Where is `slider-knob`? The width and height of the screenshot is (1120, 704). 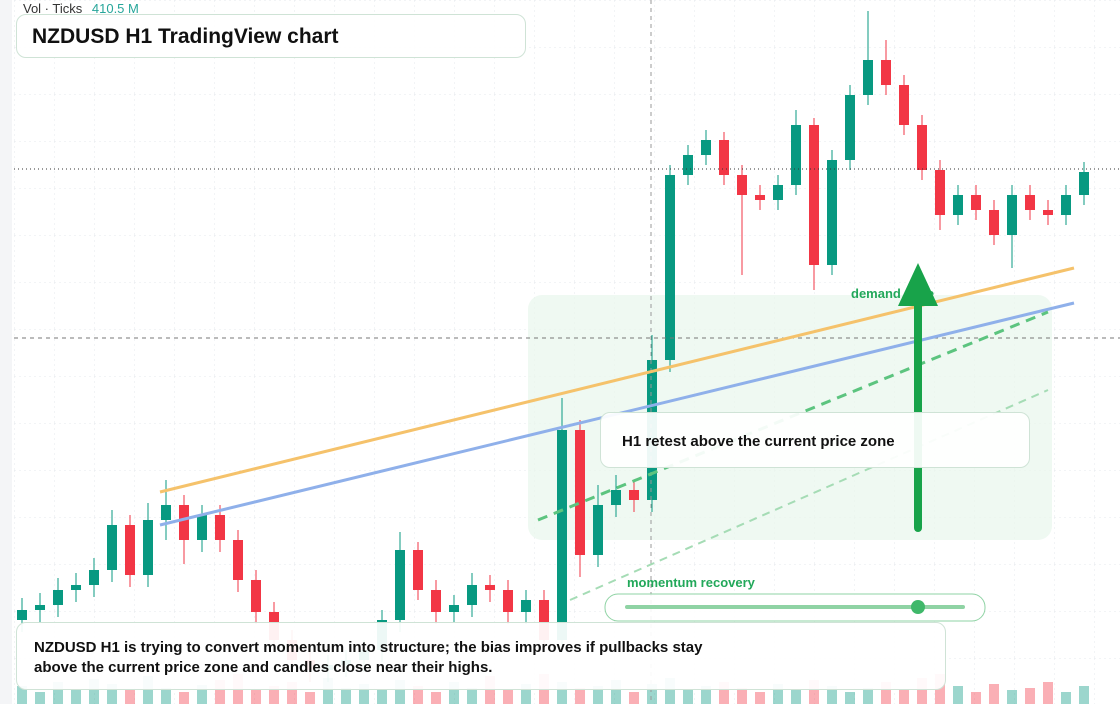 slider-knob is located at coordinates (918, 607).